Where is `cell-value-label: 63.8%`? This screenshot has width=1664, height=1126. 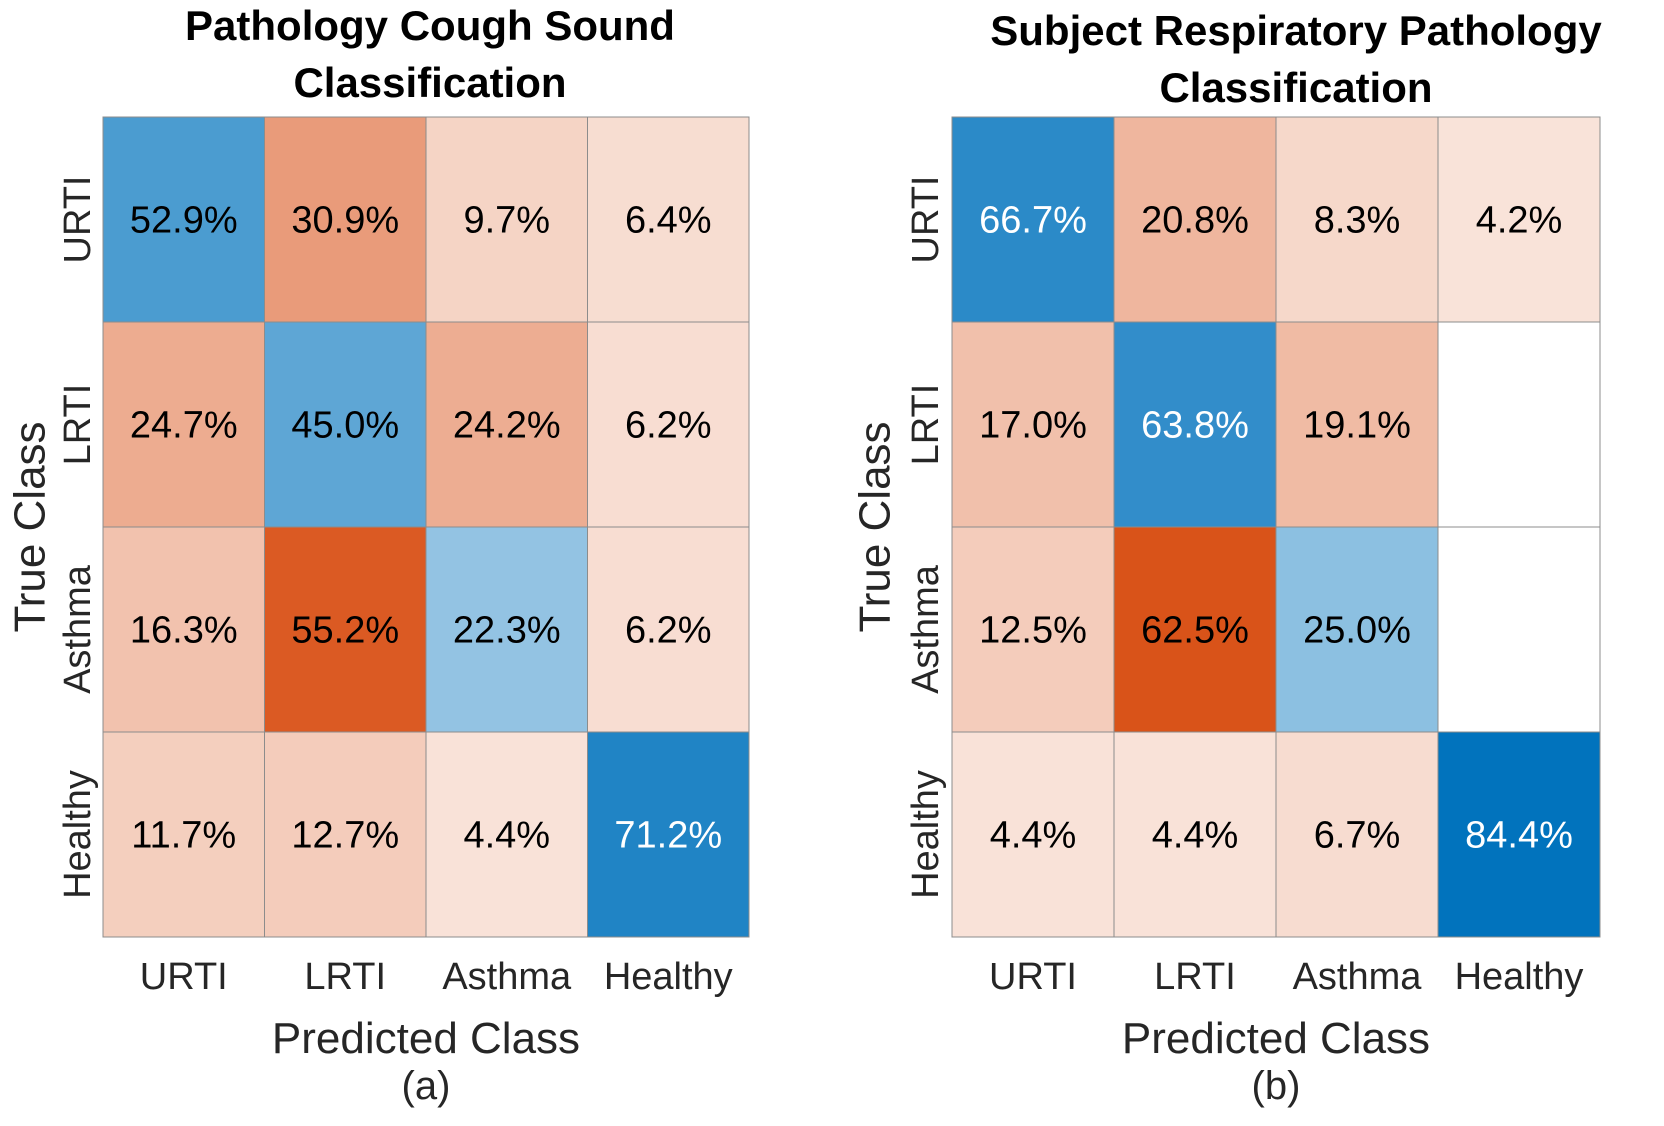
cell-value-label: 63.8% is located at coordinates (1195, 426).